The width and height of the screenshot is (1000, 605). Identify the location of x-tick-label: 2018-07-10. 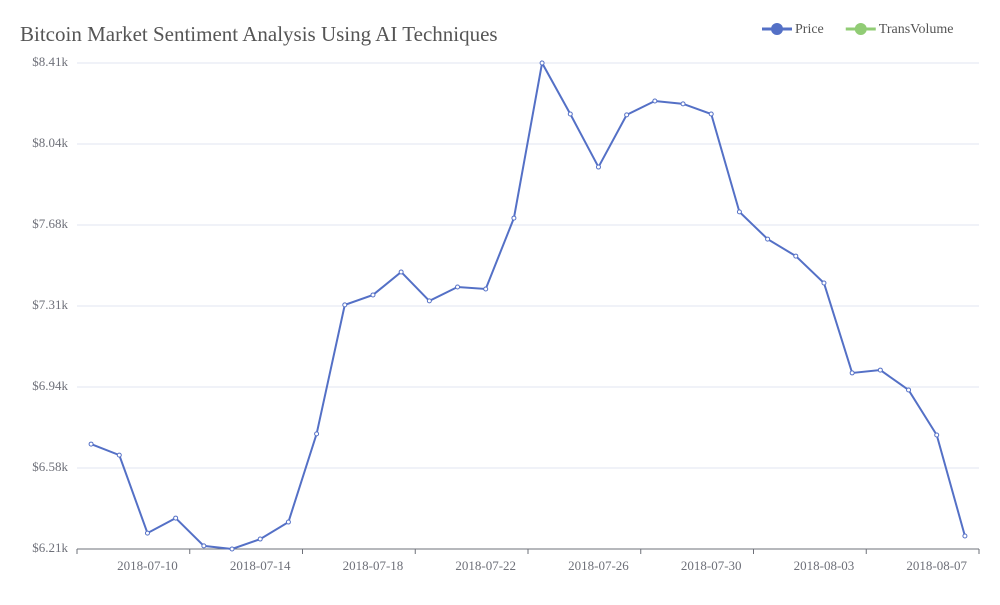
(147, 565).